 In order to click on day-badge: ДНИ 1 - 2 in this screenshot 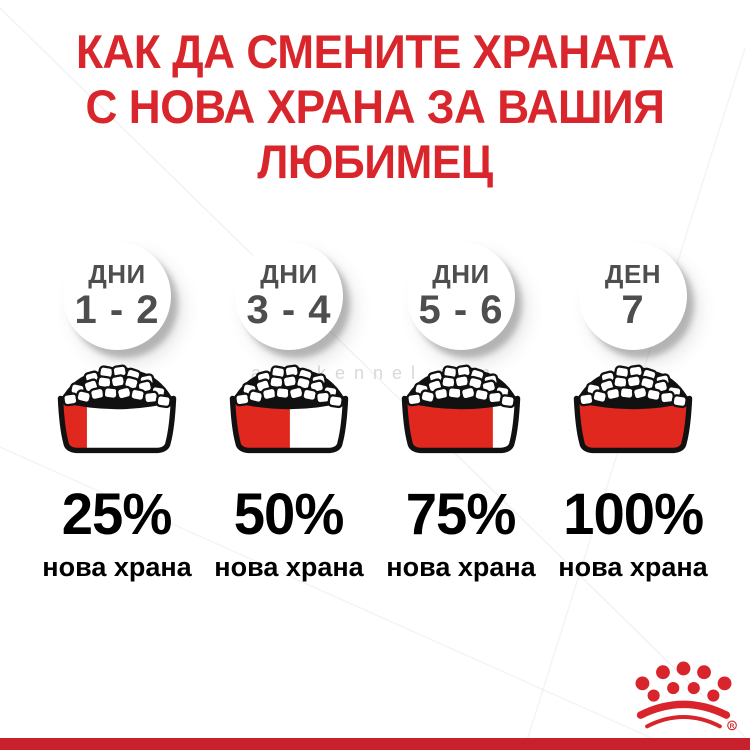, I will do `click(117, 296)`.